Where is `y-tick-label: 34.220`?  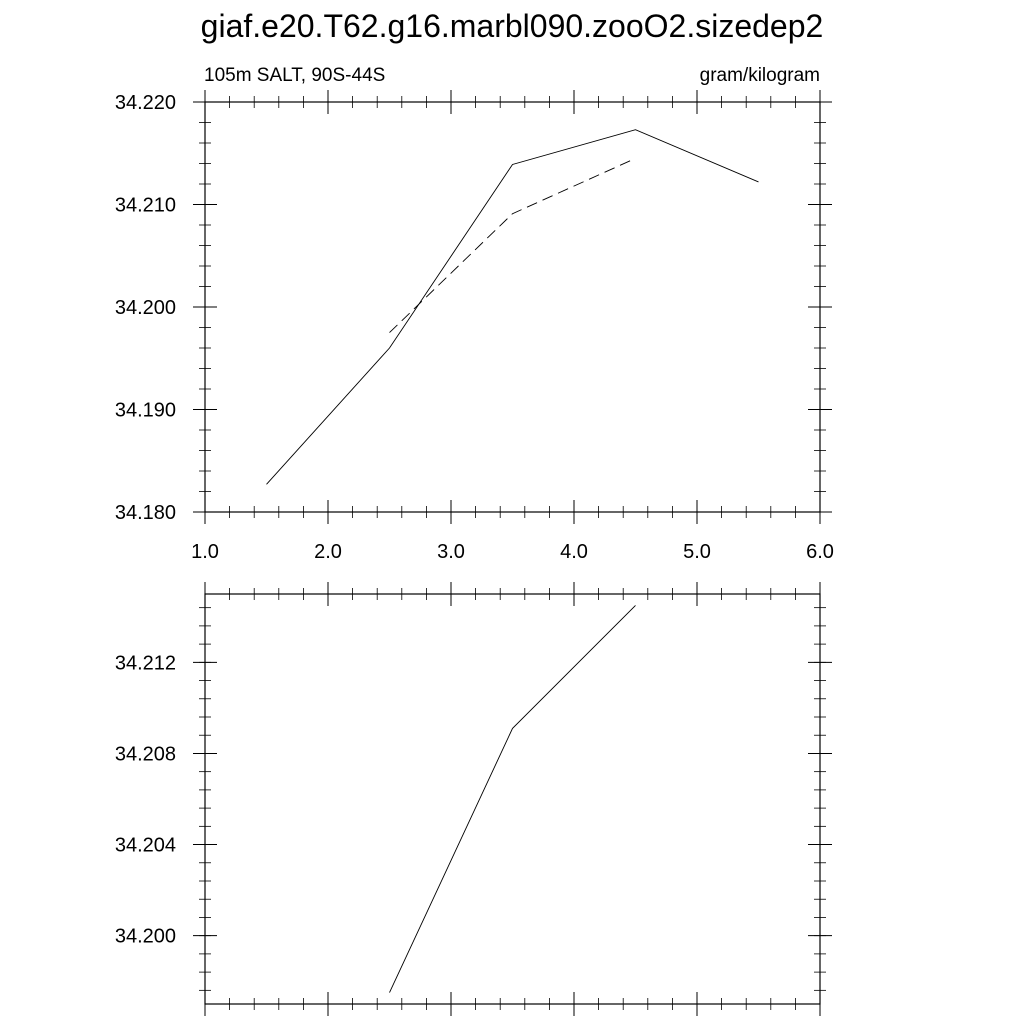 y-tick-label: 34.220 is located at coordinates (145, 103).